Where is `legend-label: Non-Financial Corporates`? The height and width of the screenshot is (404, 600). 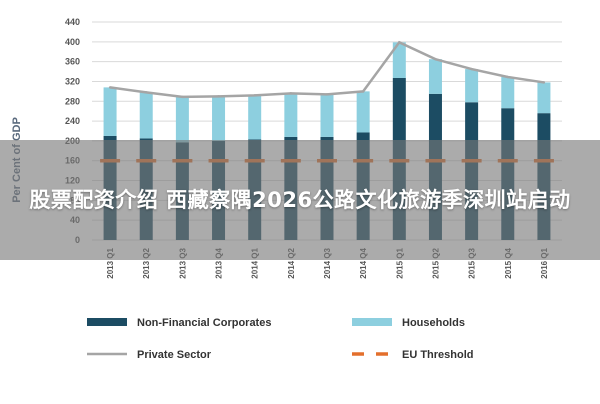 legend-label: Non-Financial Corporates is located at coordinates (204, 323).